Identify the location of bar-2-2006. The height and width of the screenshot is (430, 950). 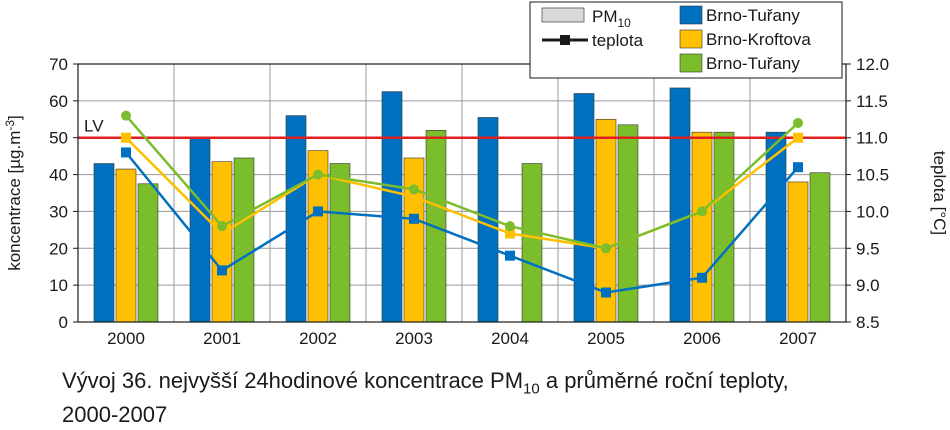
(702, 227).